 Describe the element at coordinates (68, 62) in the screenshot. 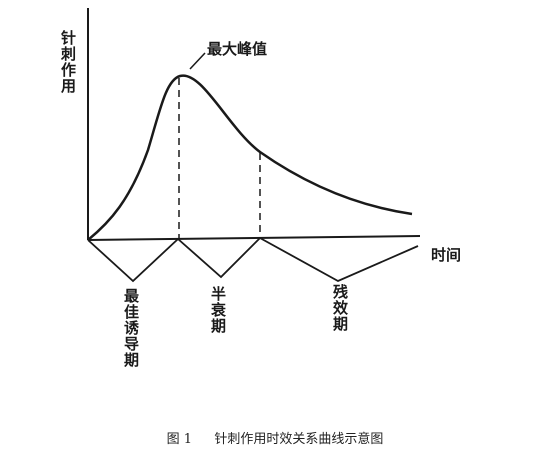

I see `y-axis-label: 针刺作用` at that location.